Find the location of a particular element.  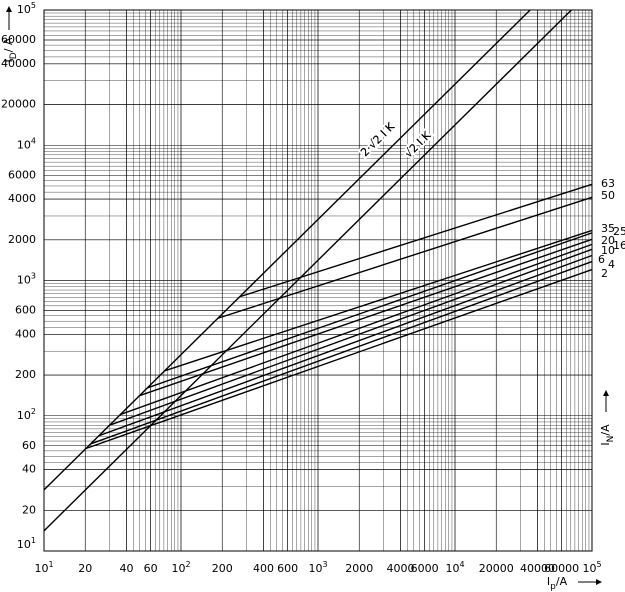

axis-unit: / A is located at coordinates (8, 44).